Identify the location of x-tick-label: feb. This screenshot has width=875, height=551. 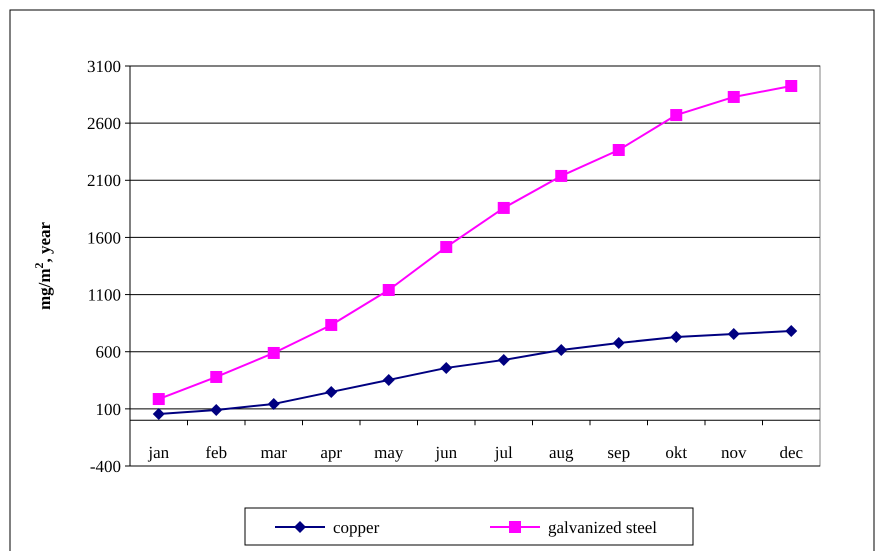
(216, 452).